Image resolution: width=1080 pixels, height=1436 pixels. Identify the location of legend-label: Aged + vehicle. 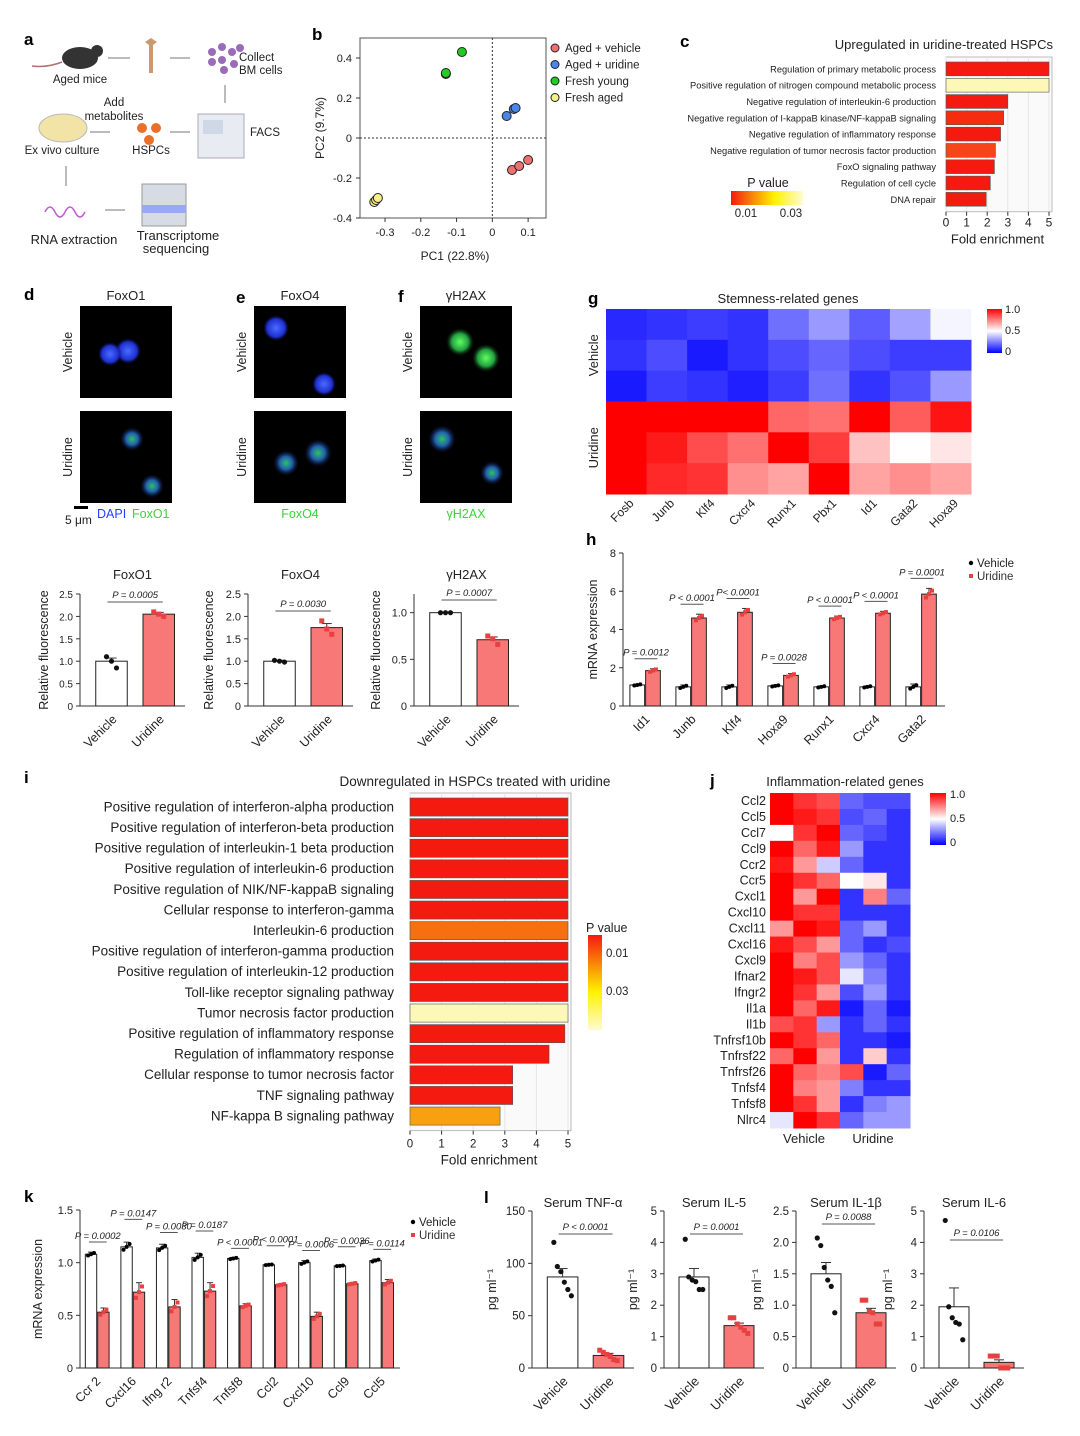
(603, 49).